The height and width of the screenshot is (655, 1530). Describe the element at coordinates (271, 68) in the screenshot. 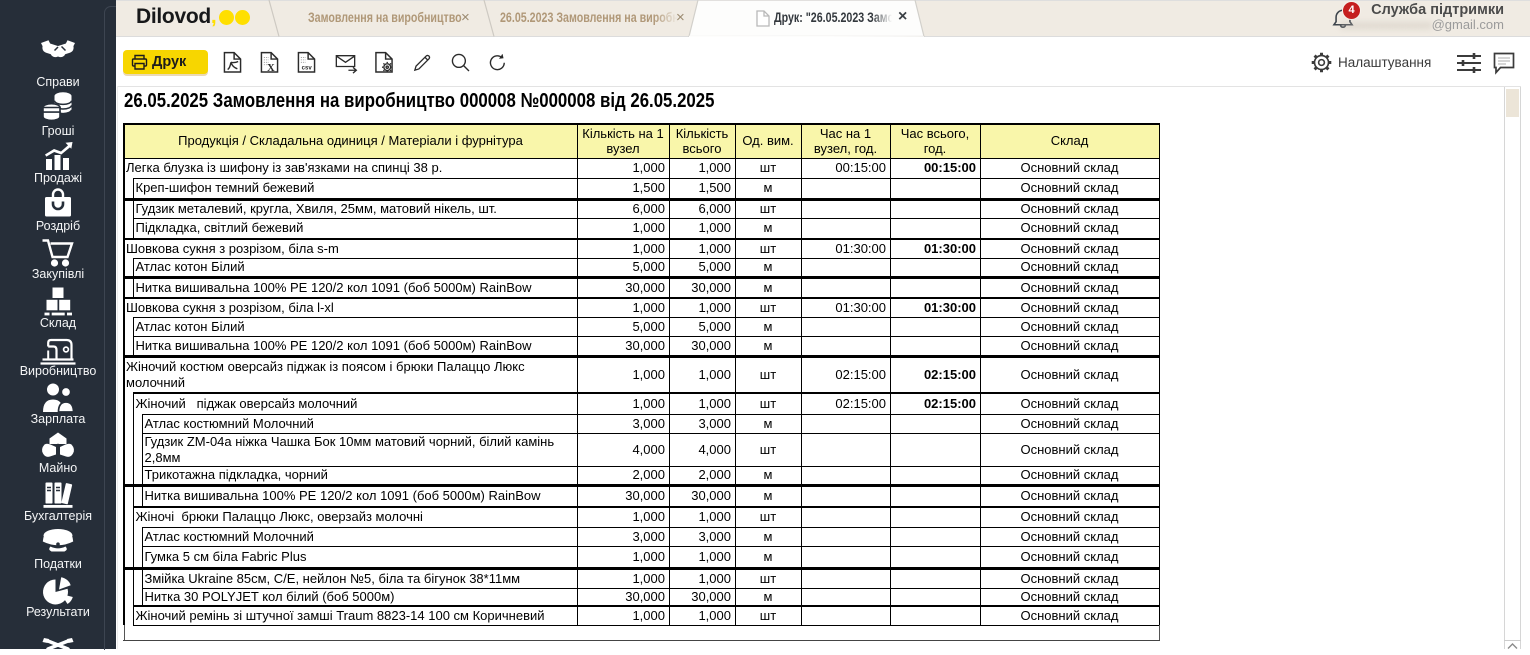

I see `svg-text: X` at that location.